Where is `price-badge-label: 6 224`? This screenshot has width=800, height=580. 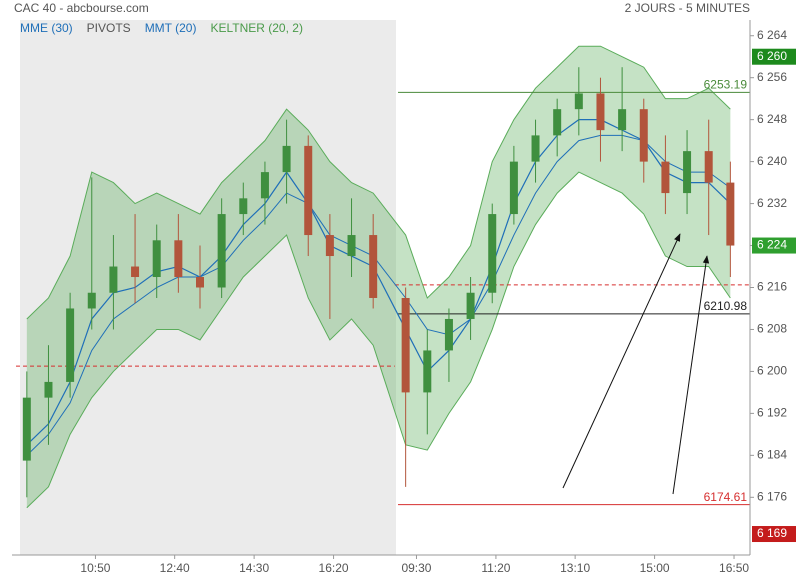 price-badge-label: 6 224 is located at coordinates (772, 245).